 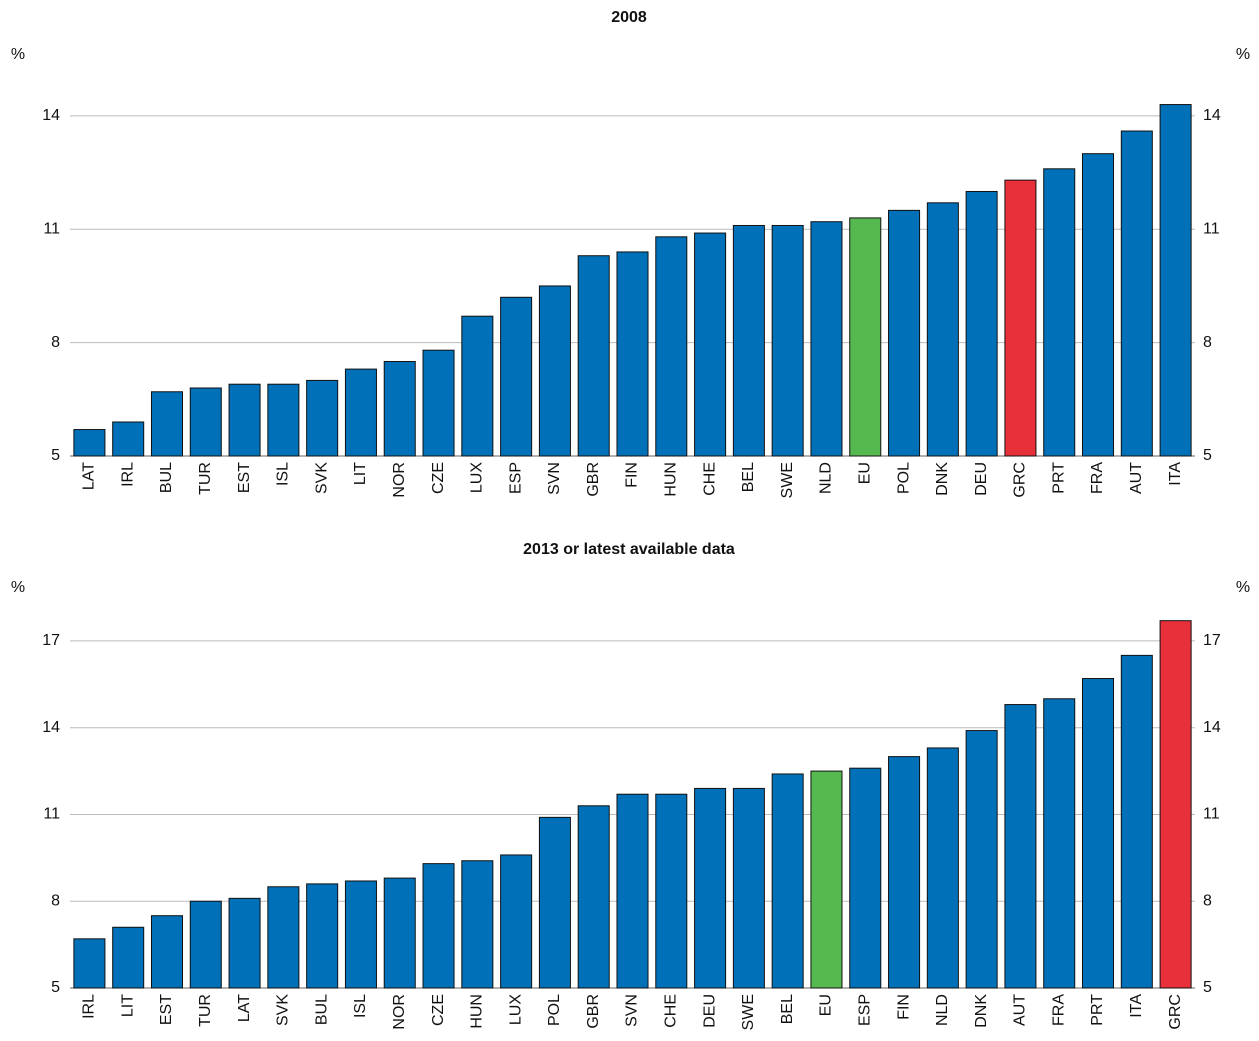 I want to click on x-tick-label: DEU, so click(x=981, y=479).